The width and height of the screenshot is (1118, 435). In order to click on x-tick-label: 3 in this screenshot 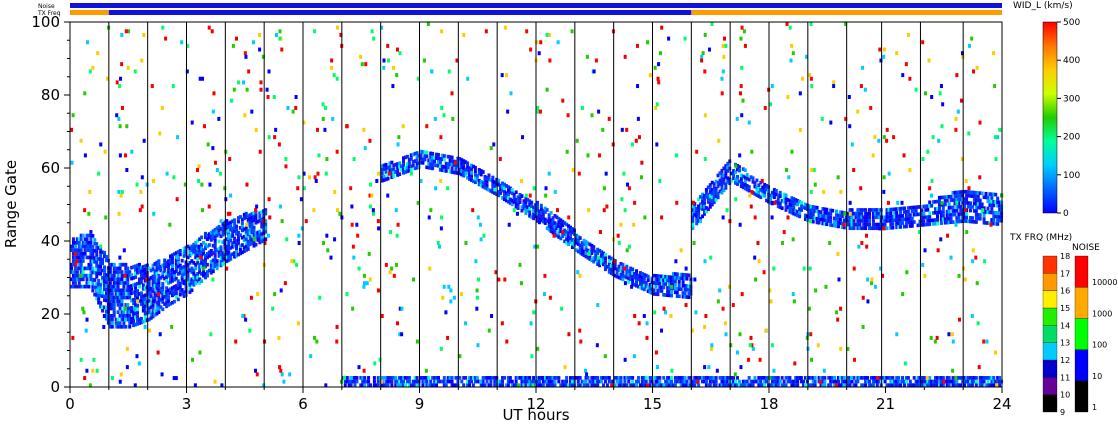, I will do `click(187, 404)`.